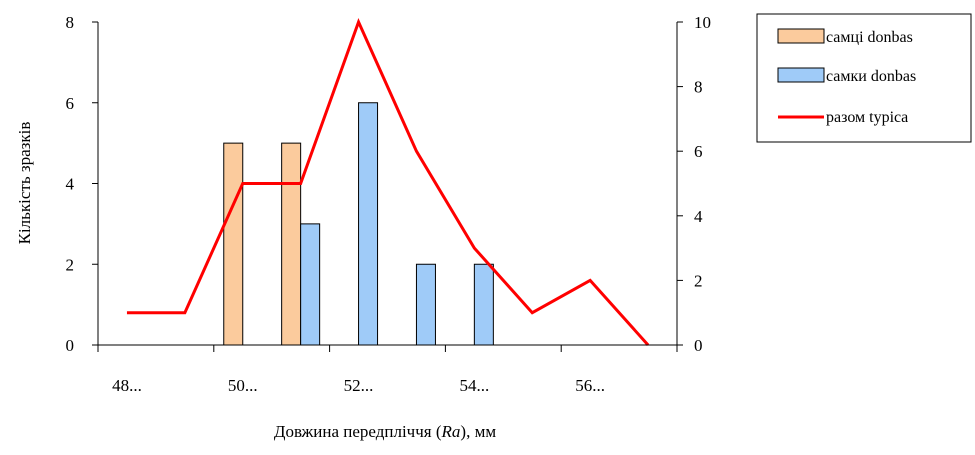 The image size is (975, 455). I want to click on y-tick-label-4: 4, so click(70, 184).